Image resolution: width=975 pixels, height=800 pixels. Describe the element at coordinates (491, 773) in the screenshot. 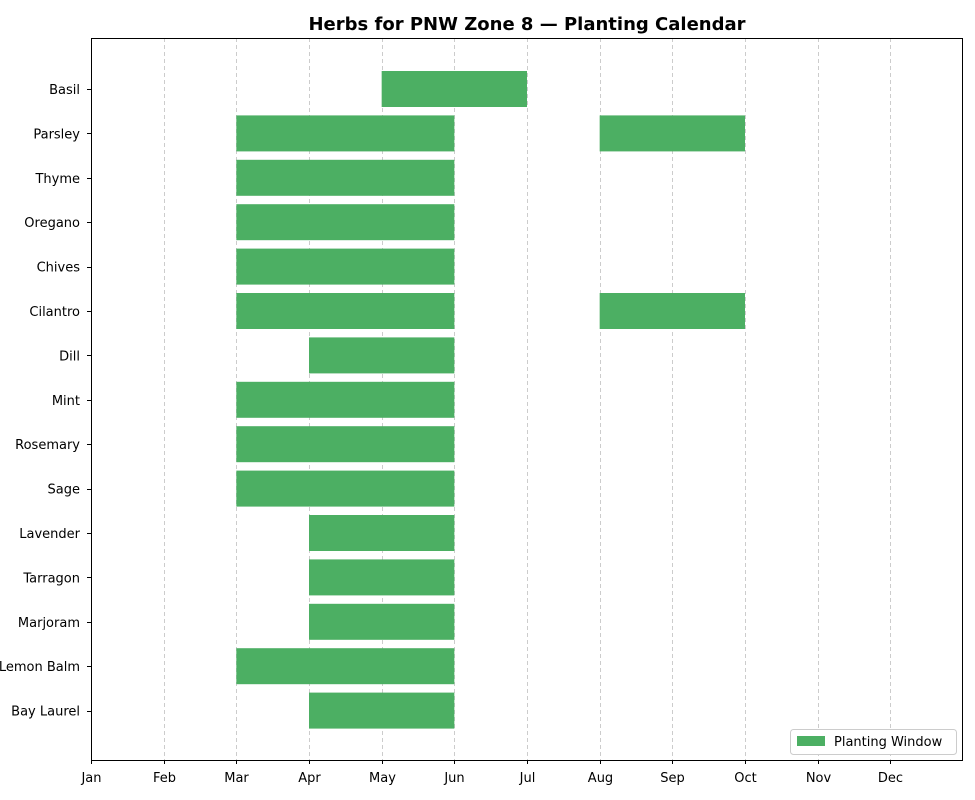

I see `x-axis-ticks: Jan Feb Mar Apr May Jun Jul Aug Sep Oct Nov Dec` at that location.